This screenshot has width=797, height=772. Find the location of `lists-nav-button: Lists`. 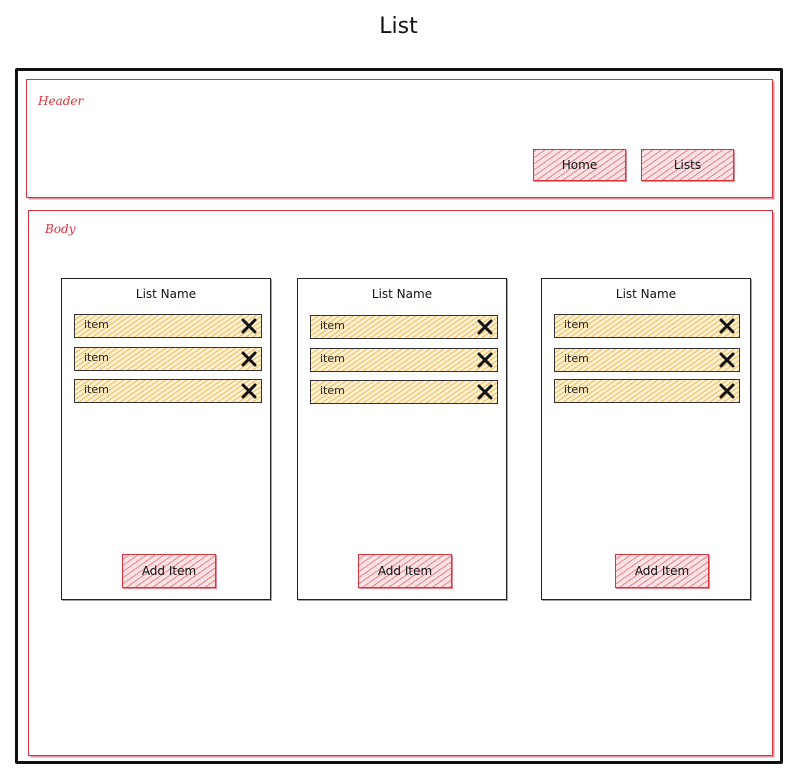

lists-nav-button: Lists is located at coordinates (687, 165).